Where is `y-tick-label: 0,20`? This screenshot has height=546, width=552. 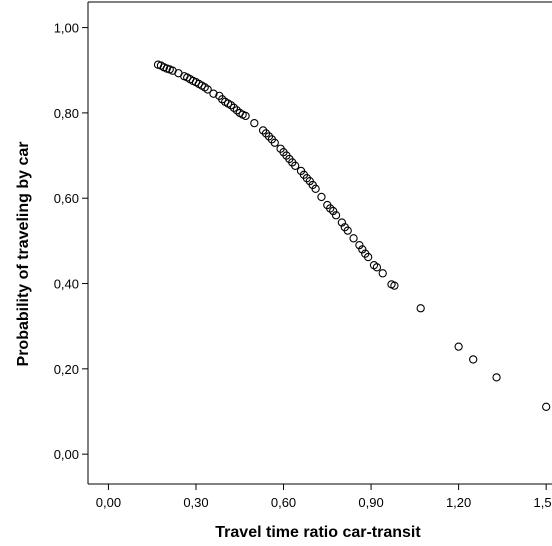 y-tick-label: 0,20 is located at coordinates (66, 369).